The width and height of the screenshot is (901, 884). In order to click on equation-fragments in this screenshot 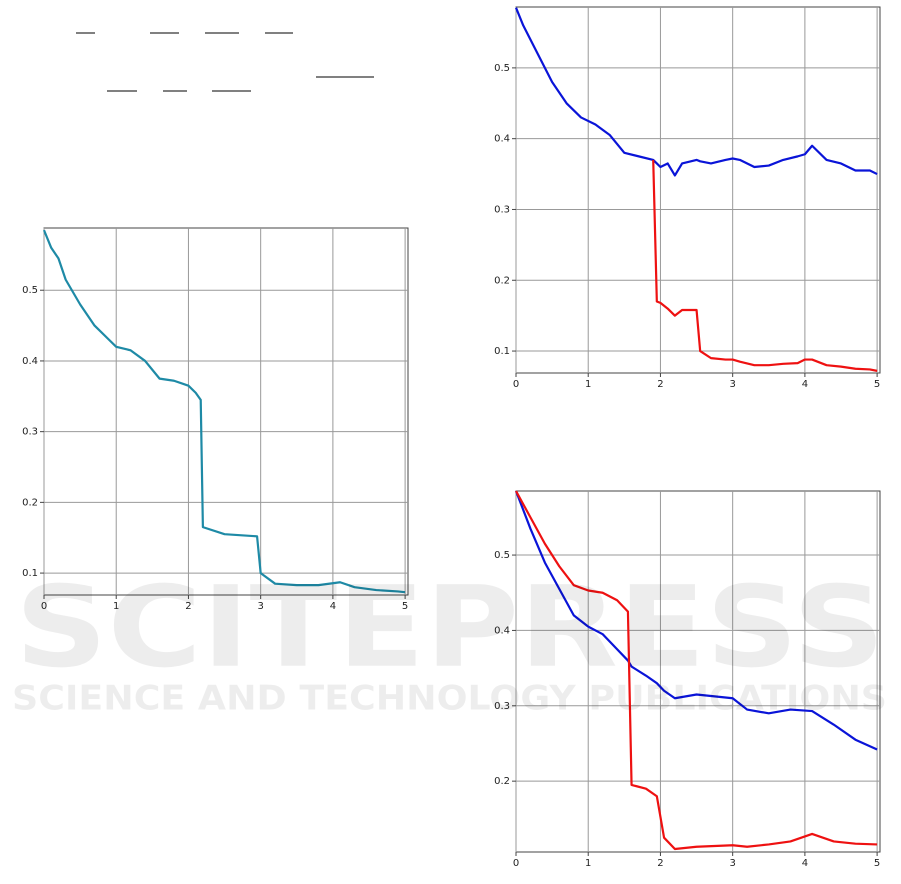, I will do `click(225, 62)`.